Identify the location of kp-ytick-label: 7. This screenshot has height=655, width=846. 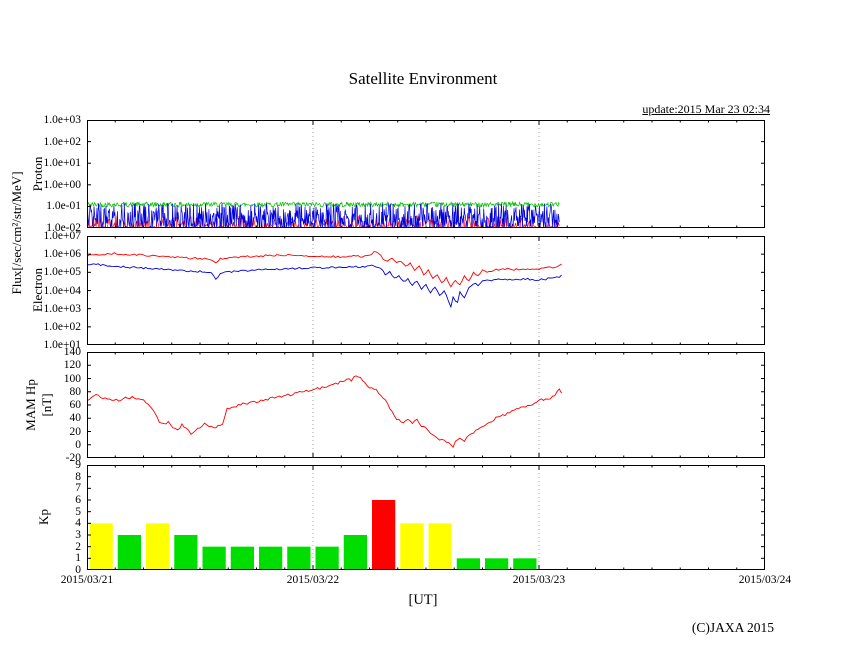
(78, 488).